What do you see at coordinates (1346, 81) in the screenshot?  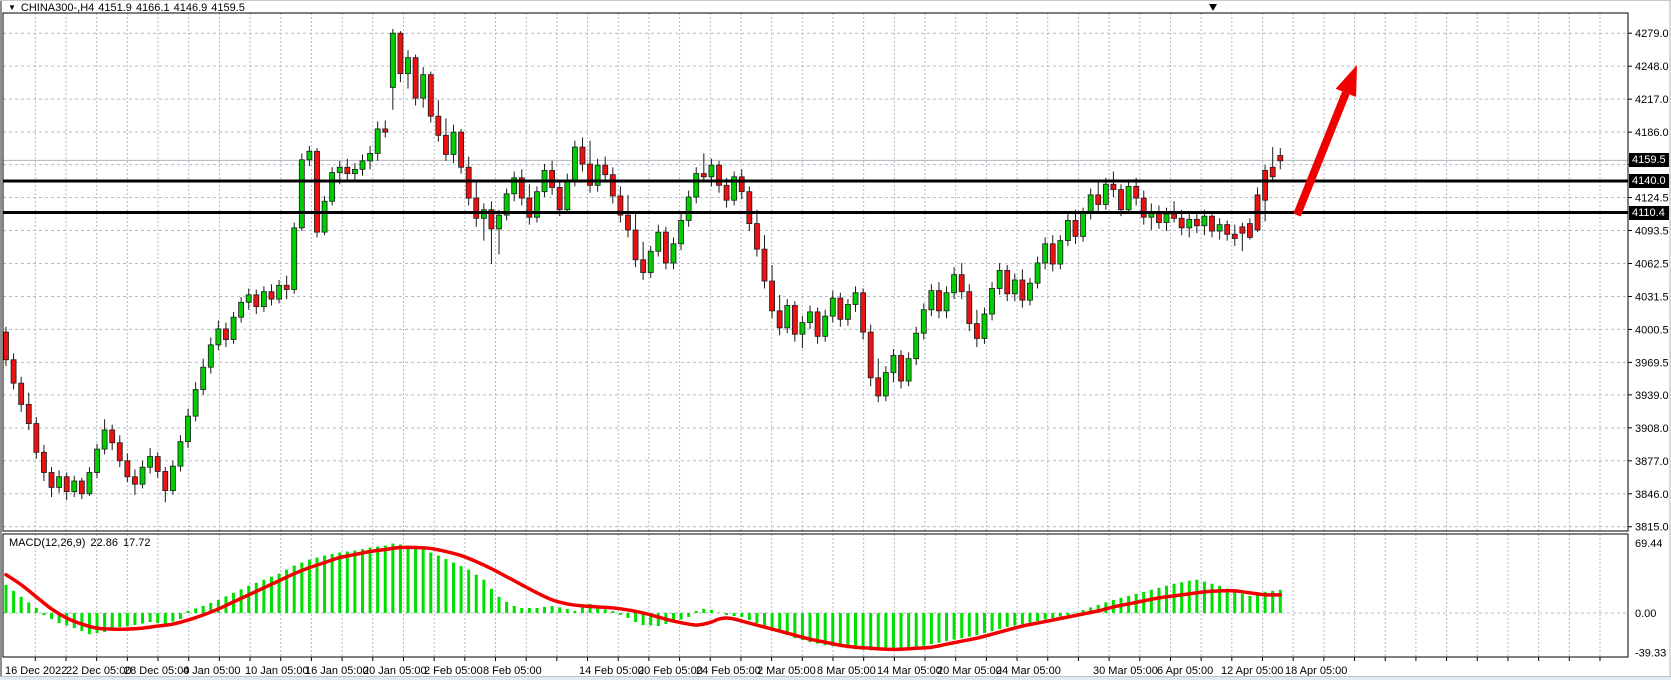 I see `trend-arrow-head` at bounding box center [1346, 81].